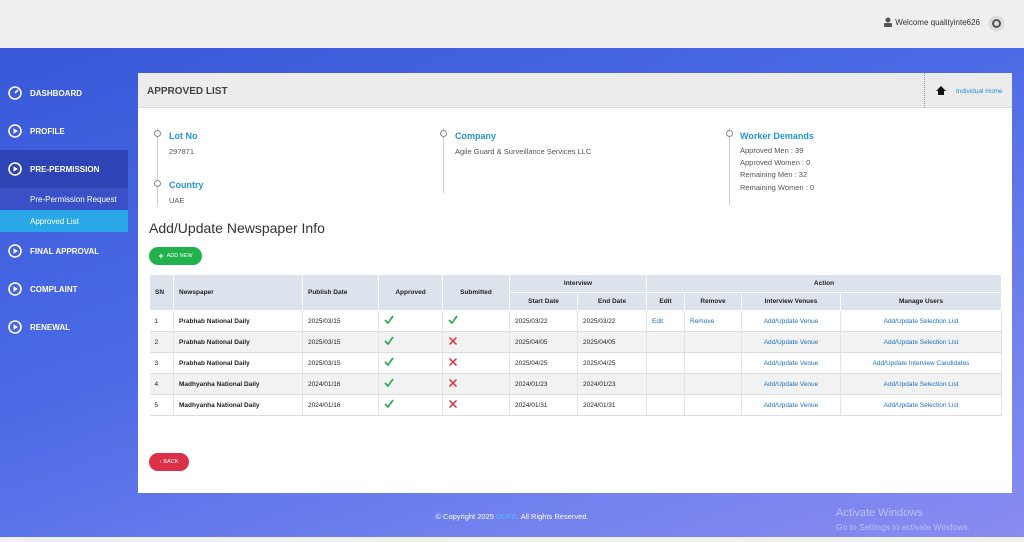 Image resolution: width=1024 pixels, height=542 pixels. What do you see at coordinates (54, 221) in the screenshot?
I see `nav-label: Approved List` at bounding box center [54, 221].